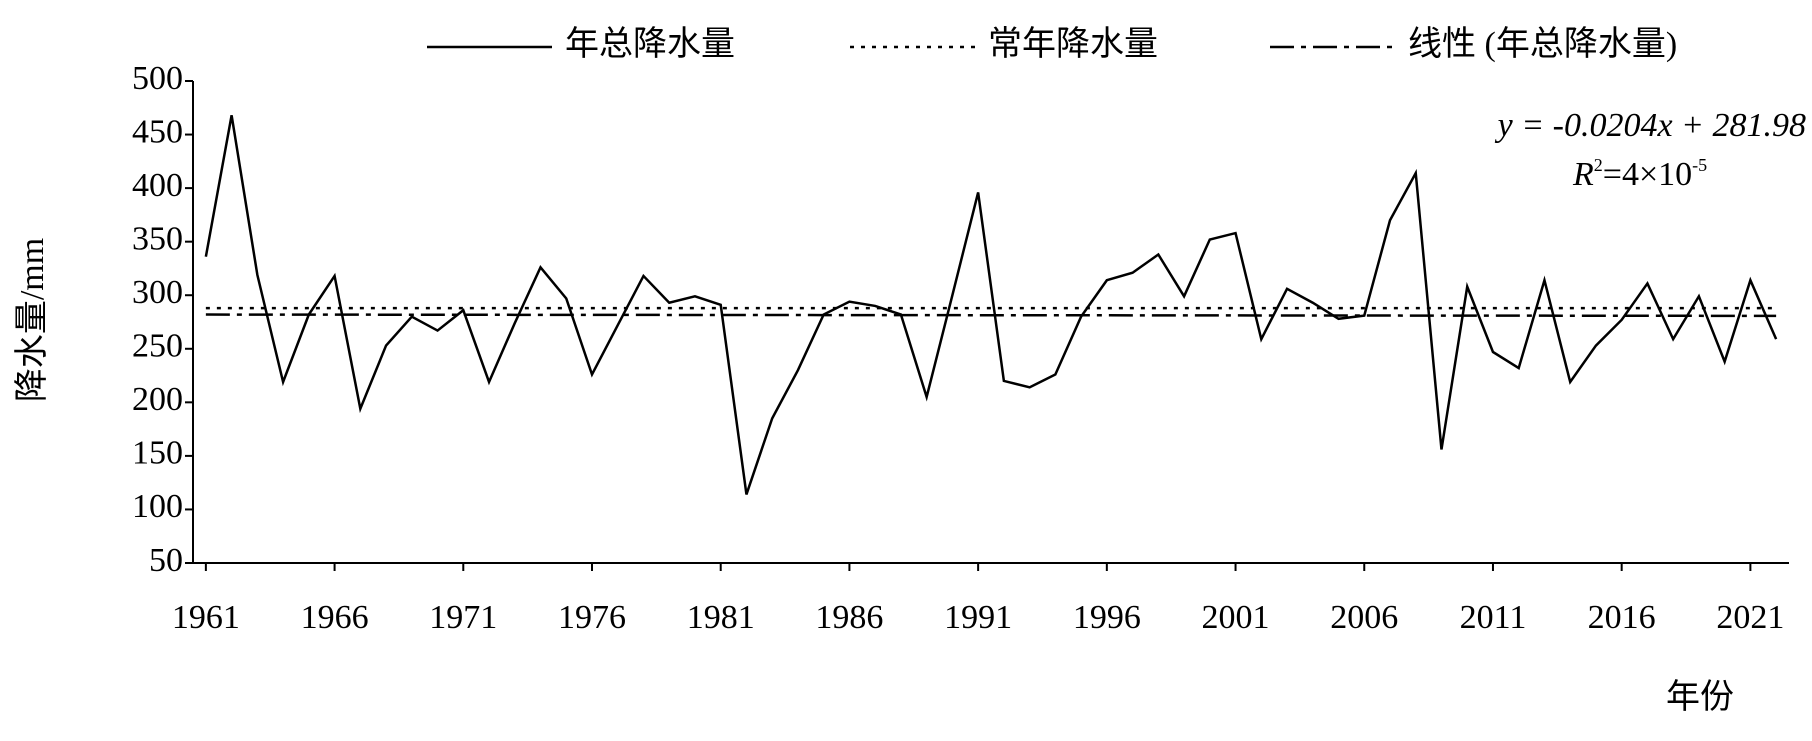  Describe the element at coordinates (721, 617) in the screenshot. I see `x-tick-label: 1981` at that location.